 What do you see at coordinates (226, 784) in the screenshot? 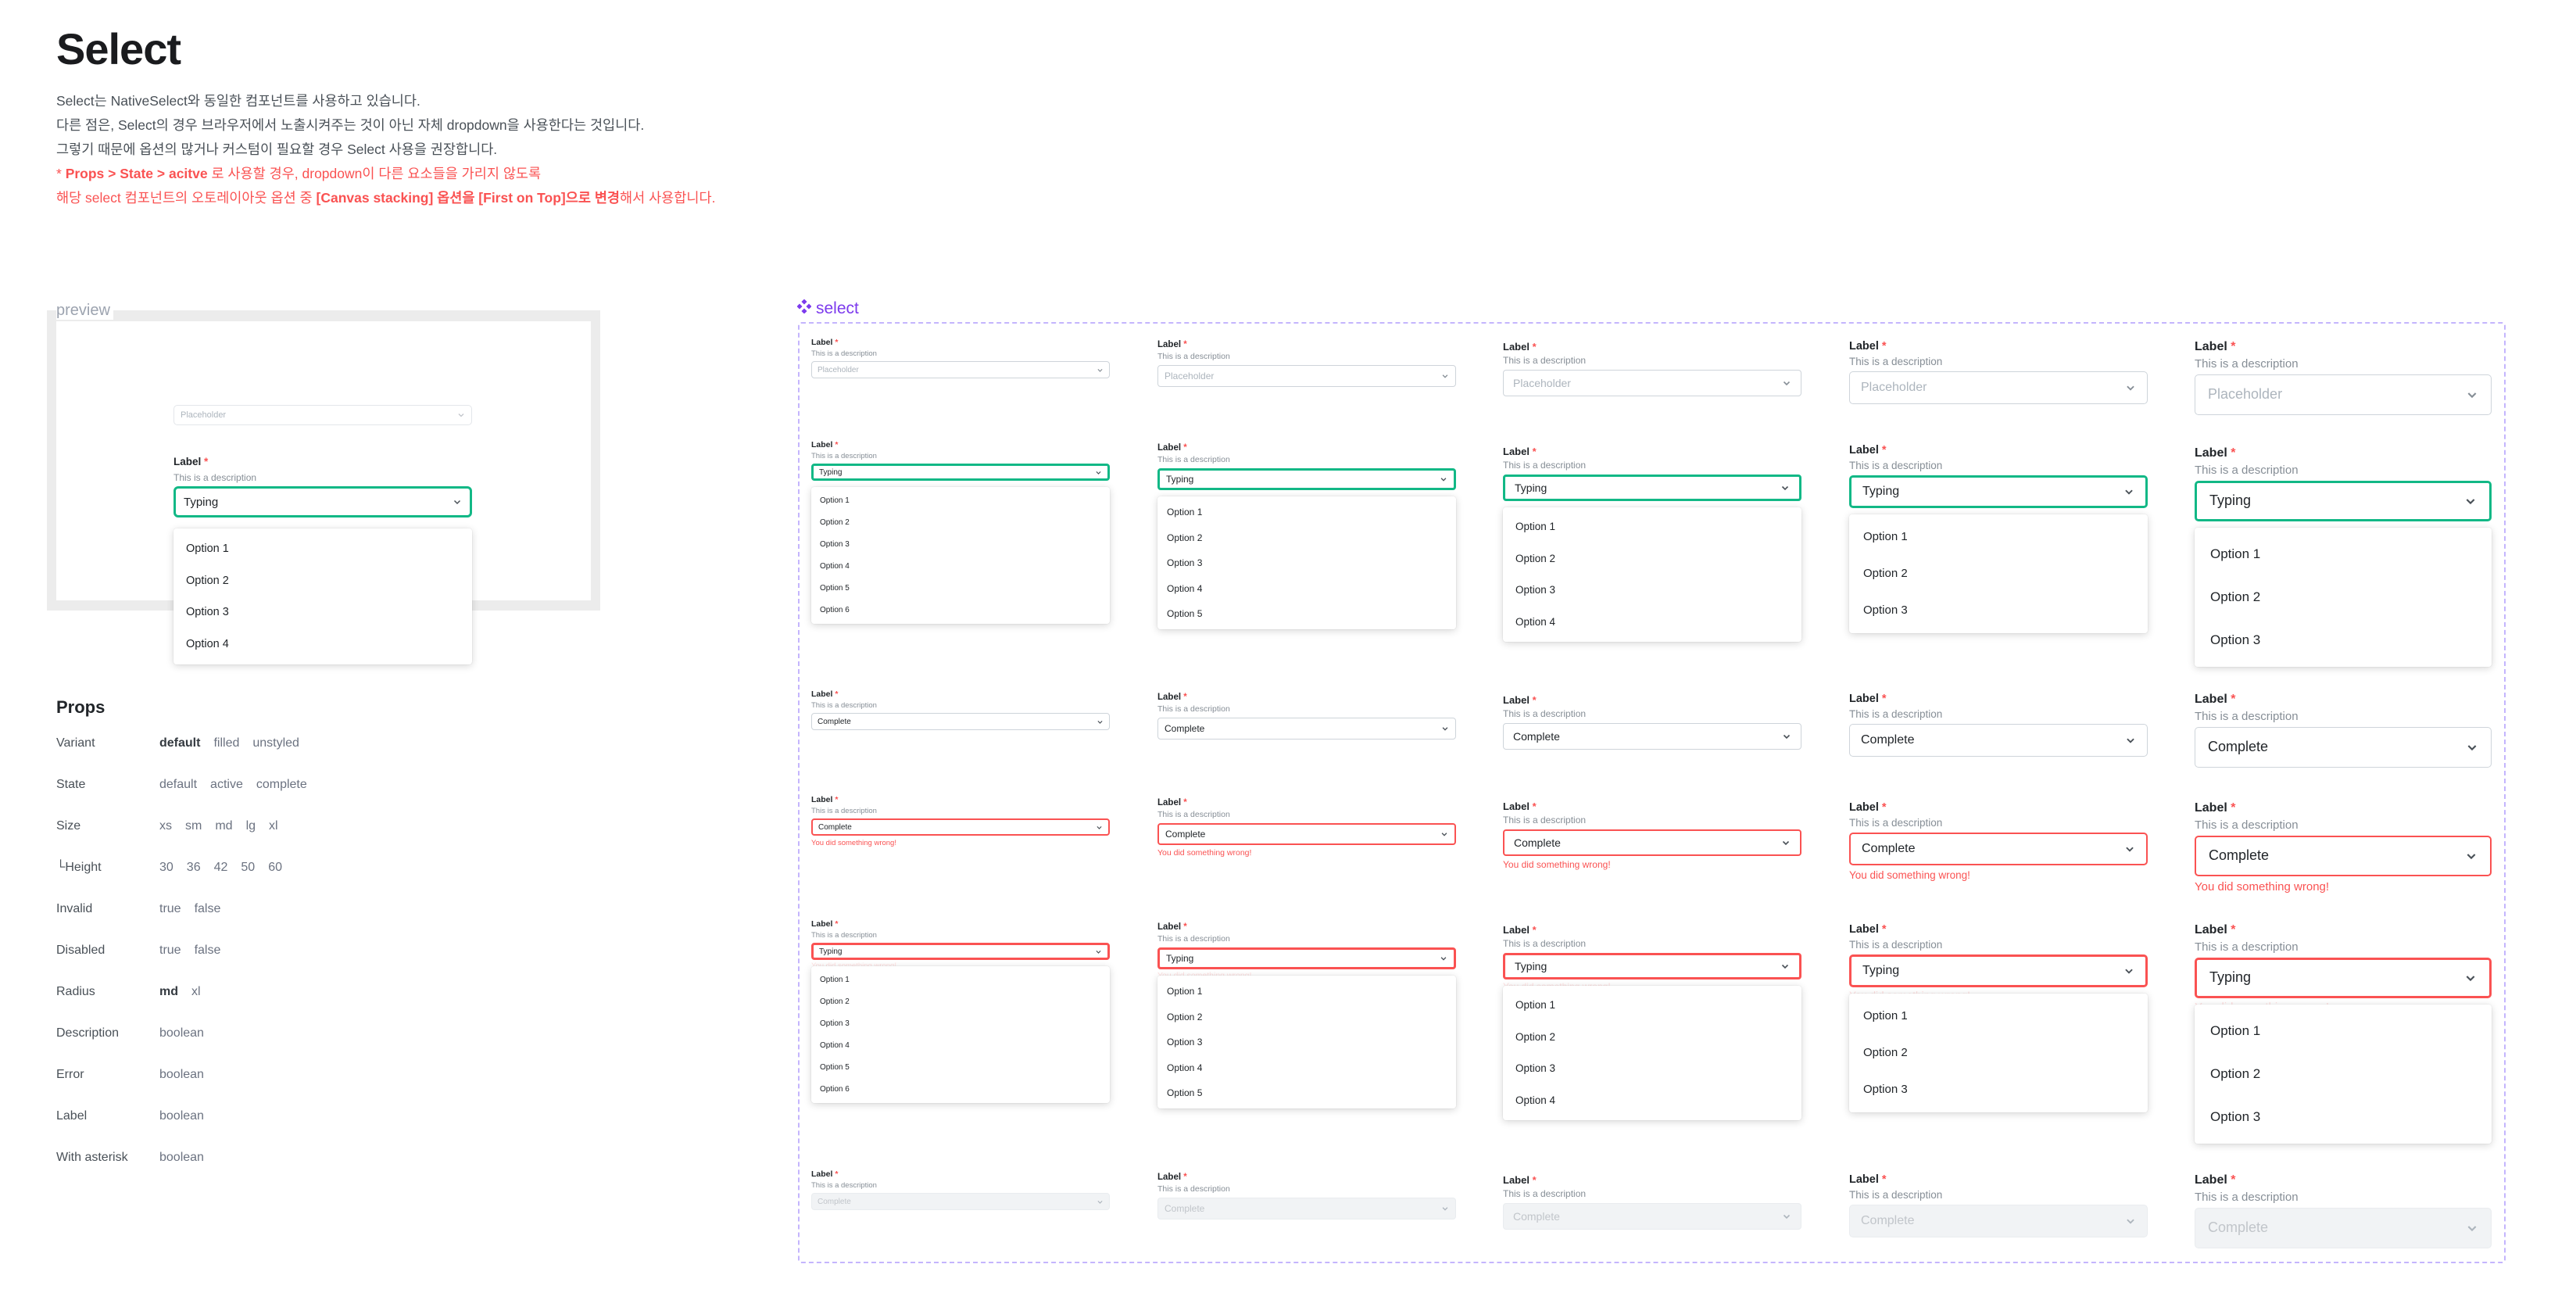
I see `prop-value: active` at bounding box center [226, 784].